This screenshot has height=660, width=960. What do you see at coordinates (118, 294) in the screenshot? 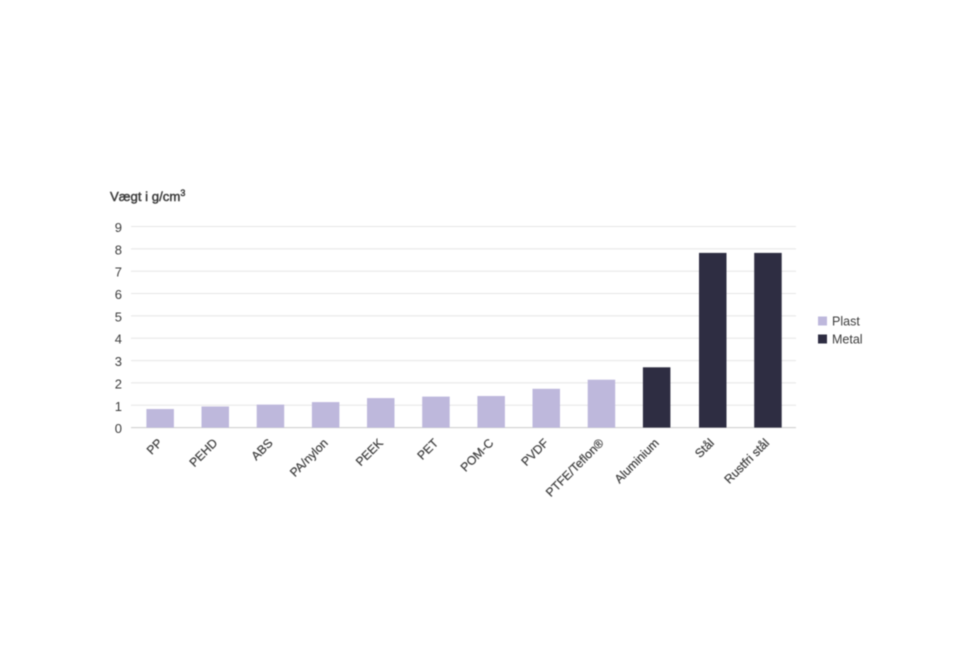
I see `svg-text: 6` at bounding box center [118, 294].